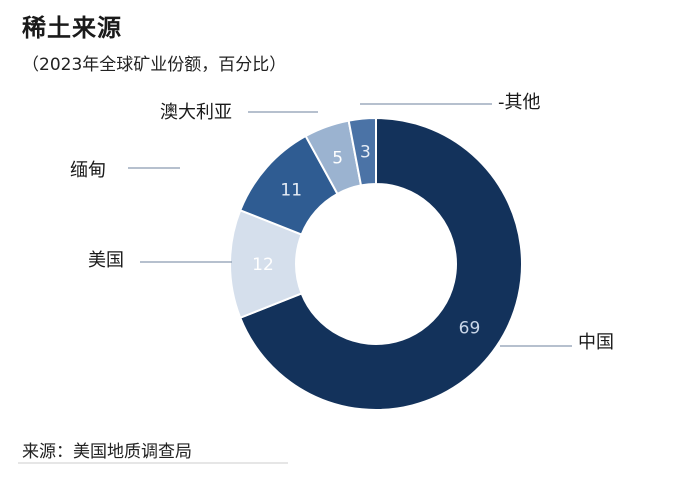 The height and width of the screenshot is (478, 691). Describe the element at coordinates (72, 28) in the screenshot. I see `chart-title: 稀土来源` at that location.